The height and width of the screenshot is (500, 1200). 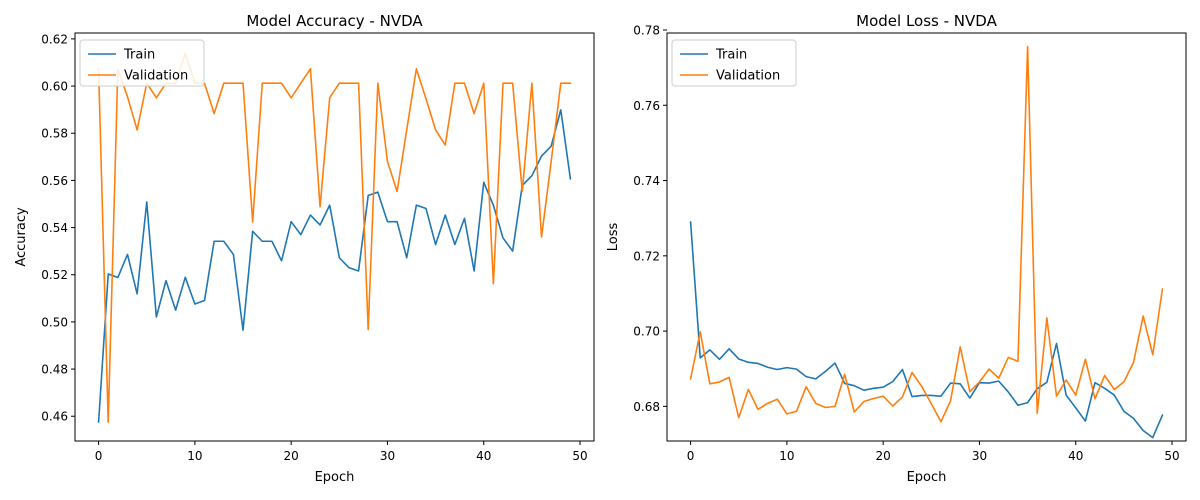 I want to click on chart-title: Model Accuracy - NVDA, so click(x=334, y=21).